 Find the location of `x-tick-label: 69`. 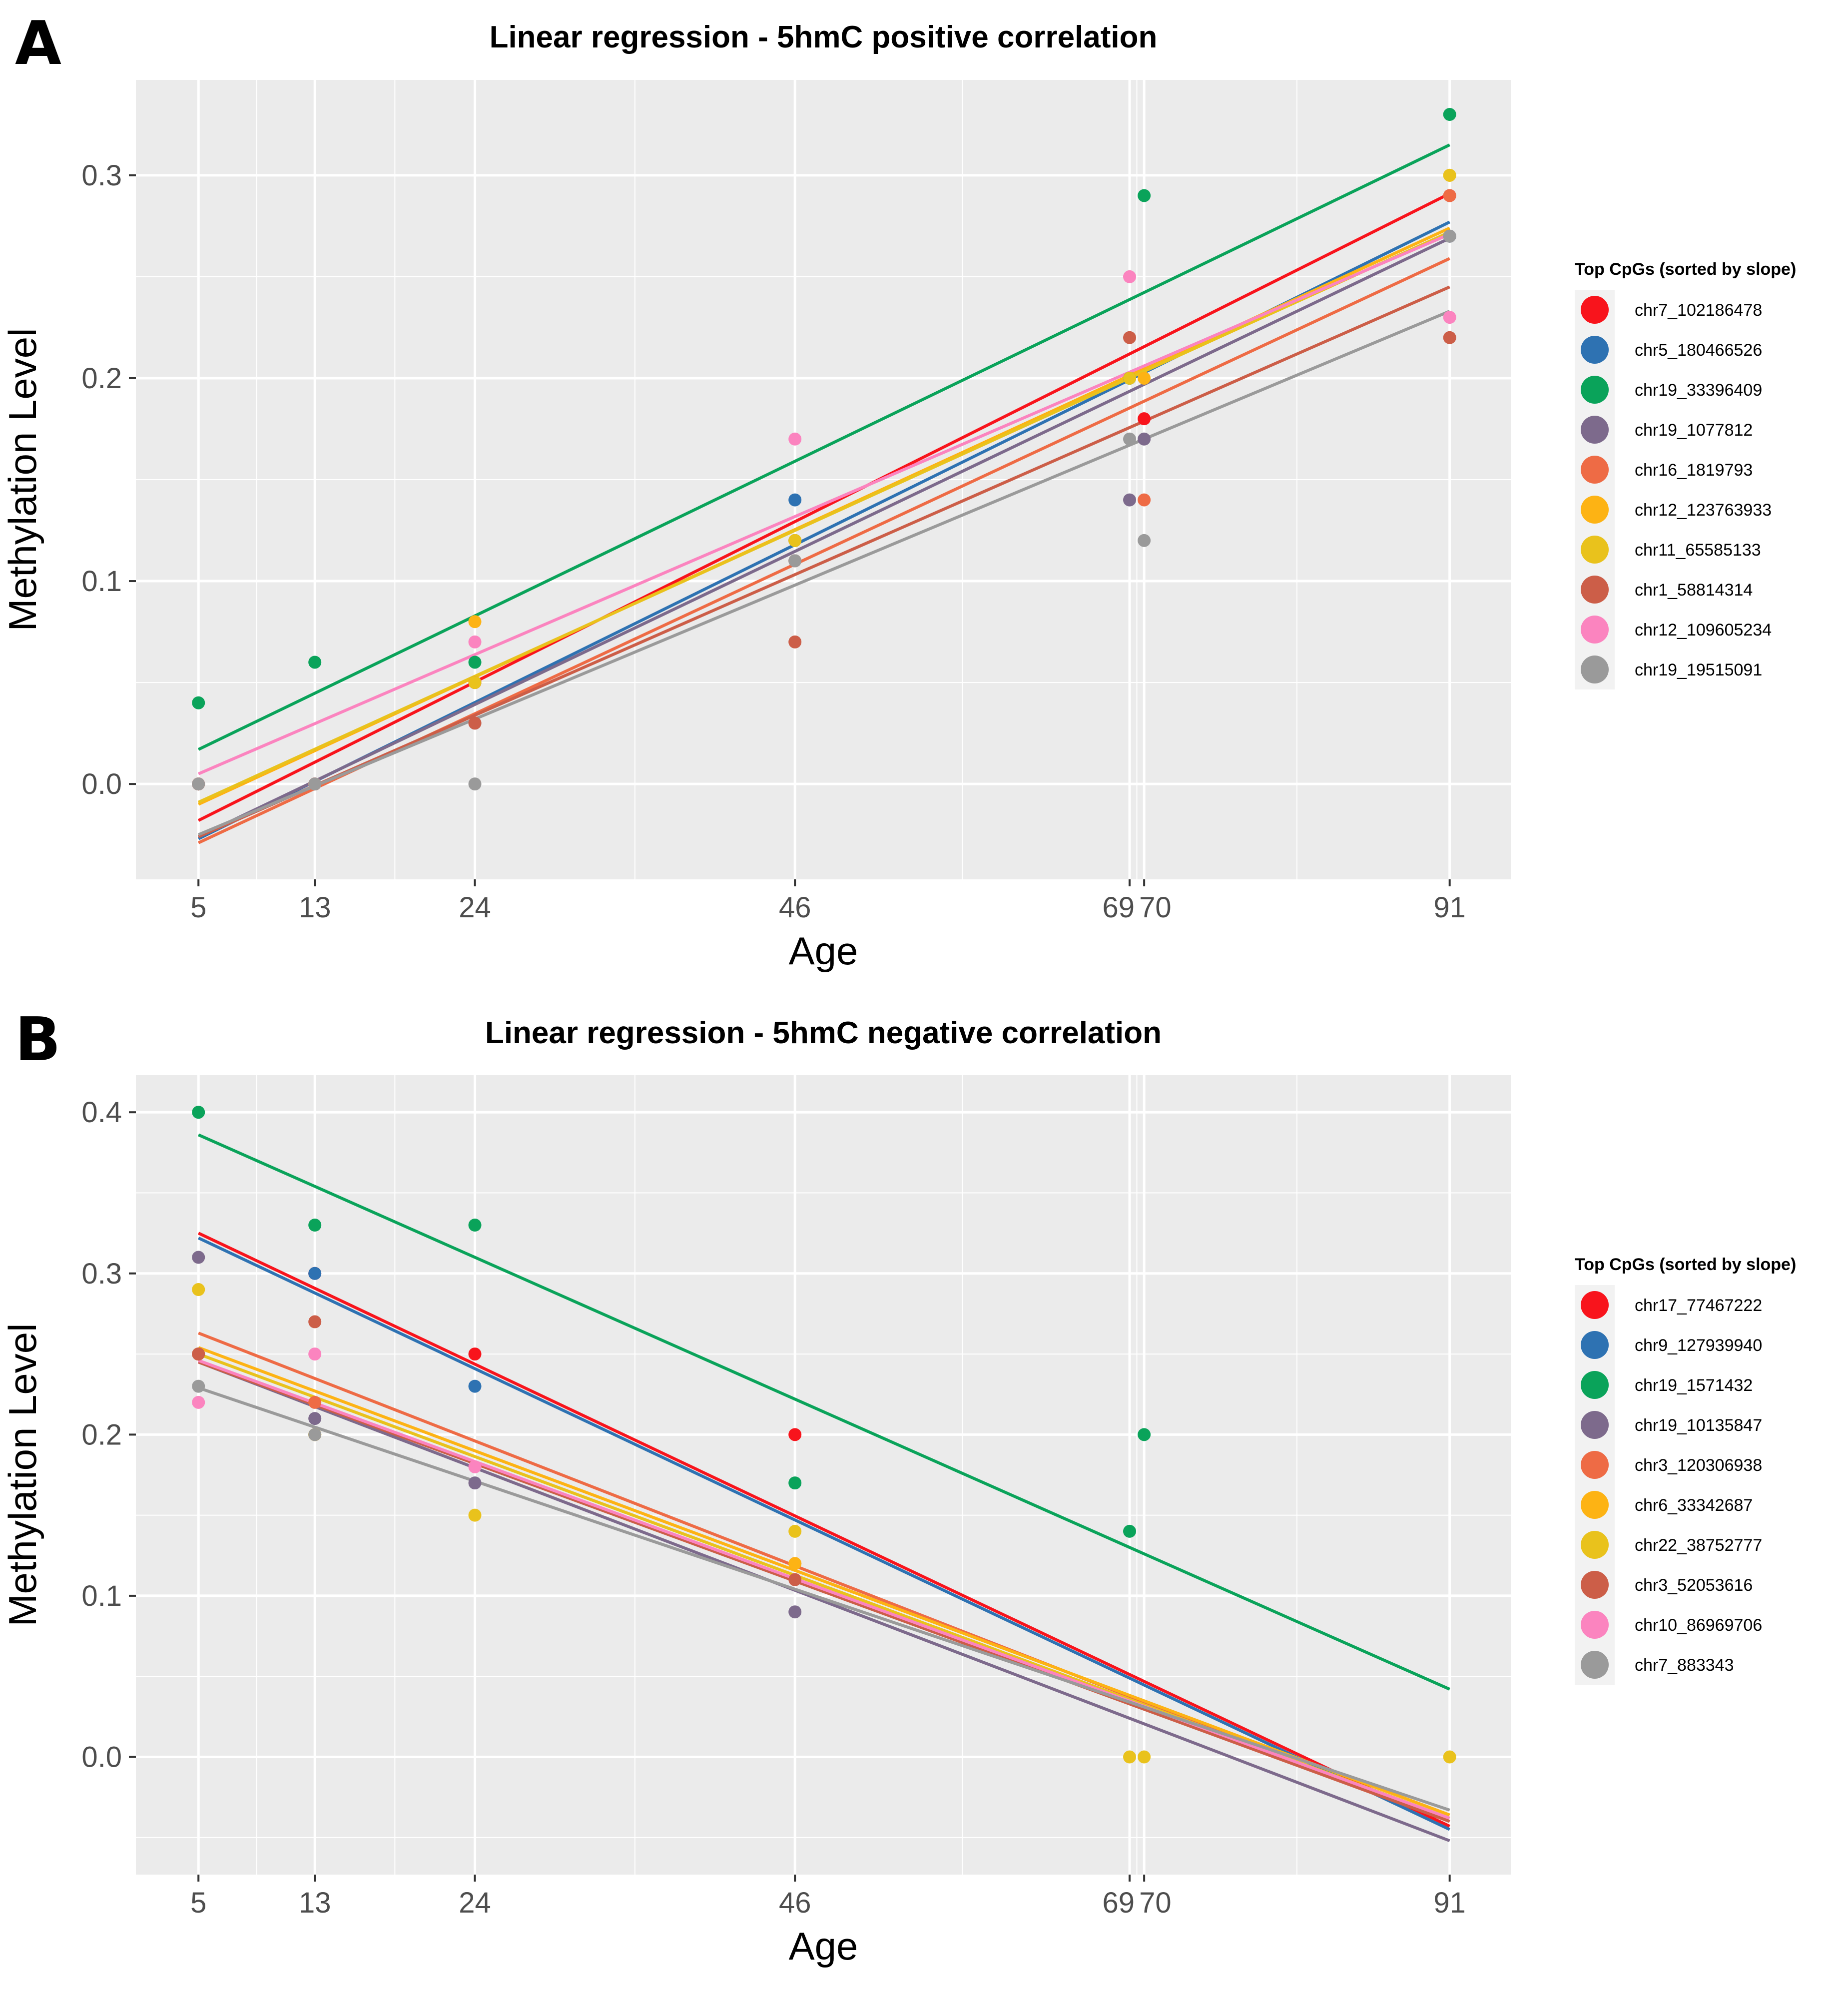

x-tick-label: 69 is located at coordinates (1118, 1903).